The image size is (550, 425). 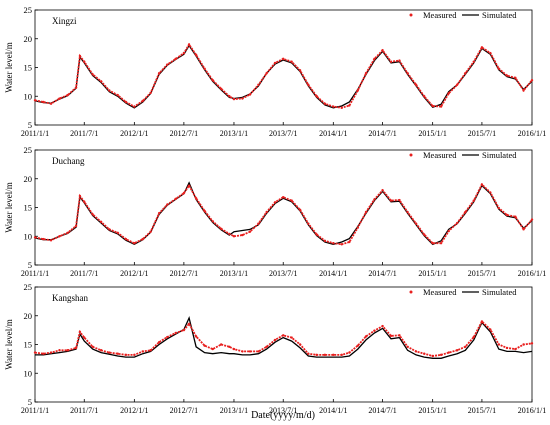 What do you see at coordinates (440, 15) in the screenshot?
I see `legend-measured-label: Measured` at bounding box center [440, 15].